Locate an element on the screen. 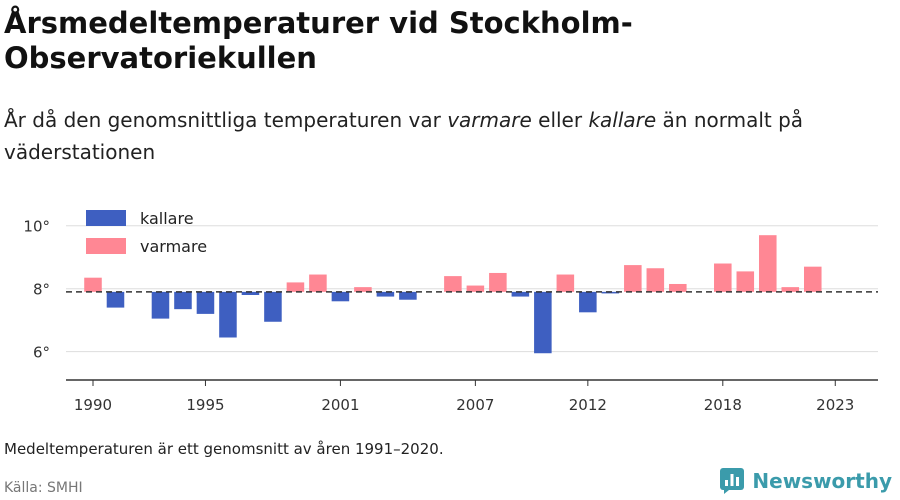 This screenshot has height=500, width=900. bar-2006 is located at coordinates (453, 284).